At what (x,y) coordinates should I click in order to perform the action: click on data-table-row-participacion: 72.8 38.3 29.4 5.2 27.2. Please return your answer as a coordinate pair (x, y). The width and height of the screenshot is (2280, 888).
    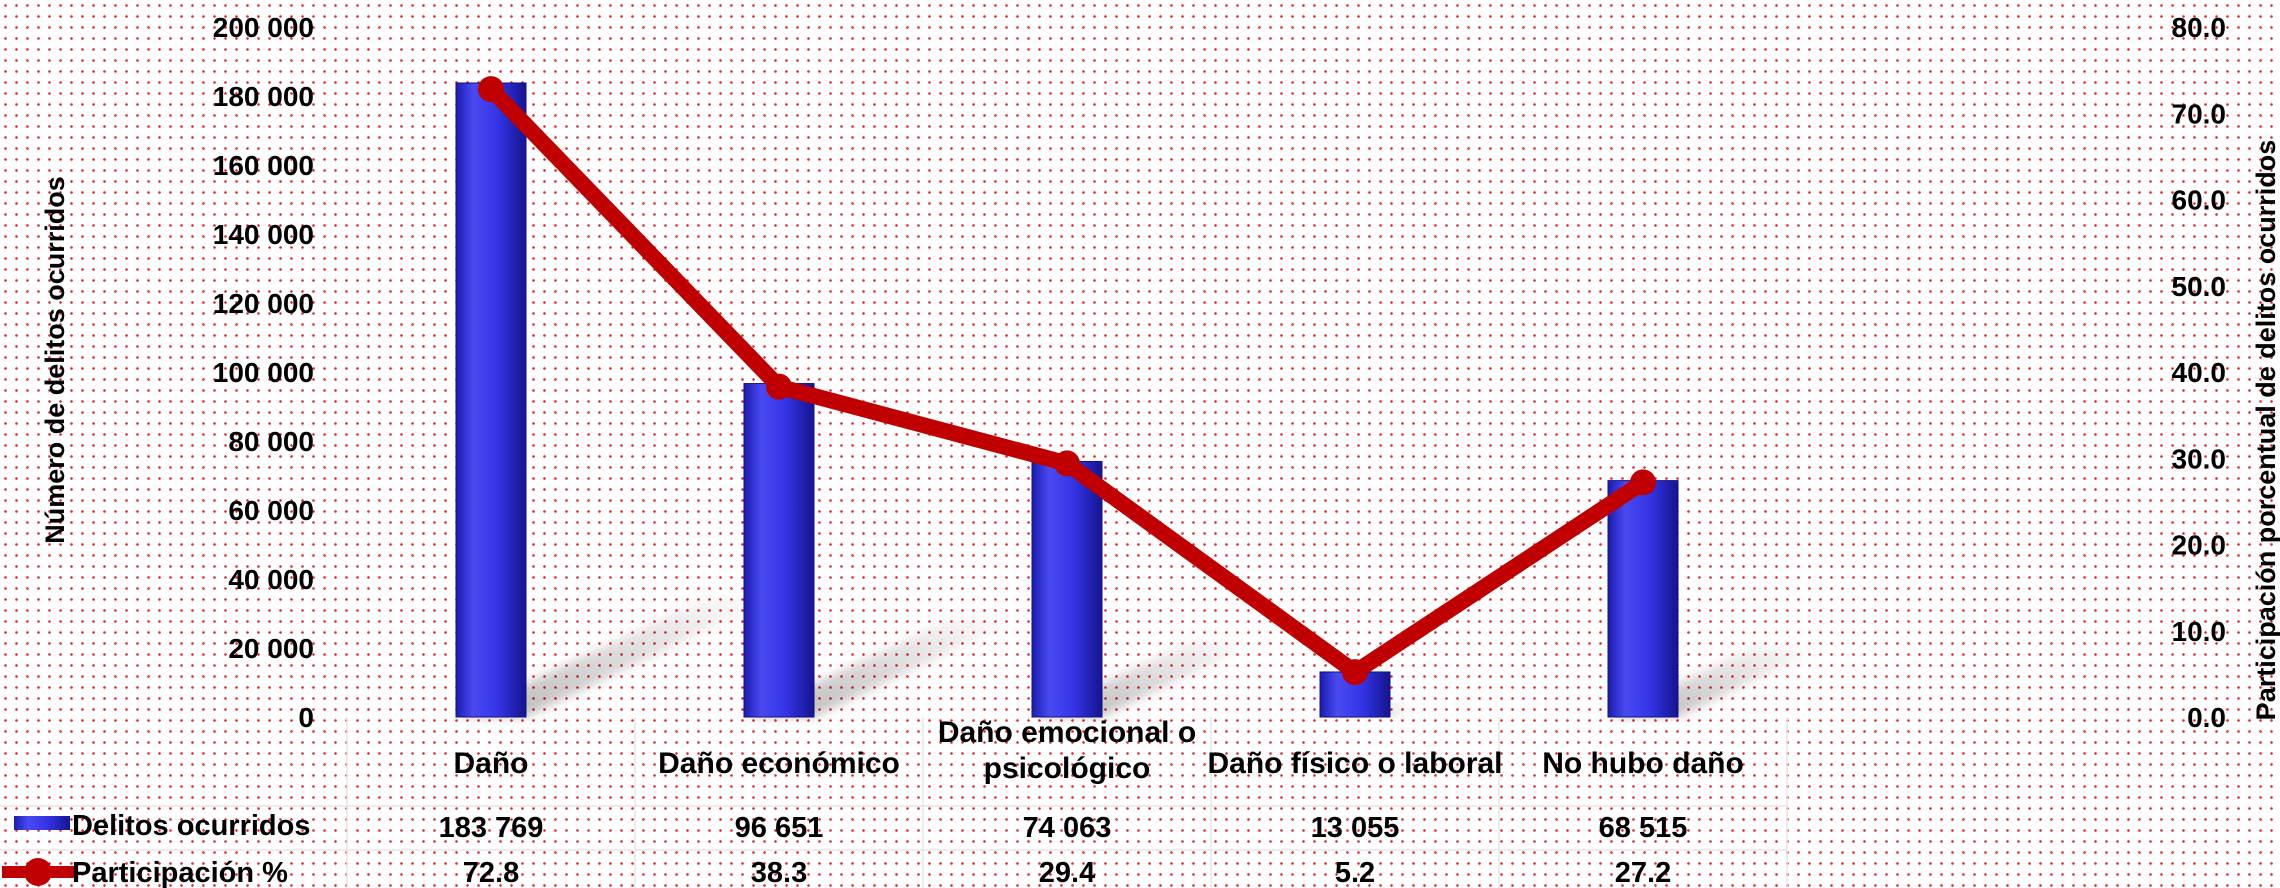
    Looking at the image, I should click on (1067, 872).